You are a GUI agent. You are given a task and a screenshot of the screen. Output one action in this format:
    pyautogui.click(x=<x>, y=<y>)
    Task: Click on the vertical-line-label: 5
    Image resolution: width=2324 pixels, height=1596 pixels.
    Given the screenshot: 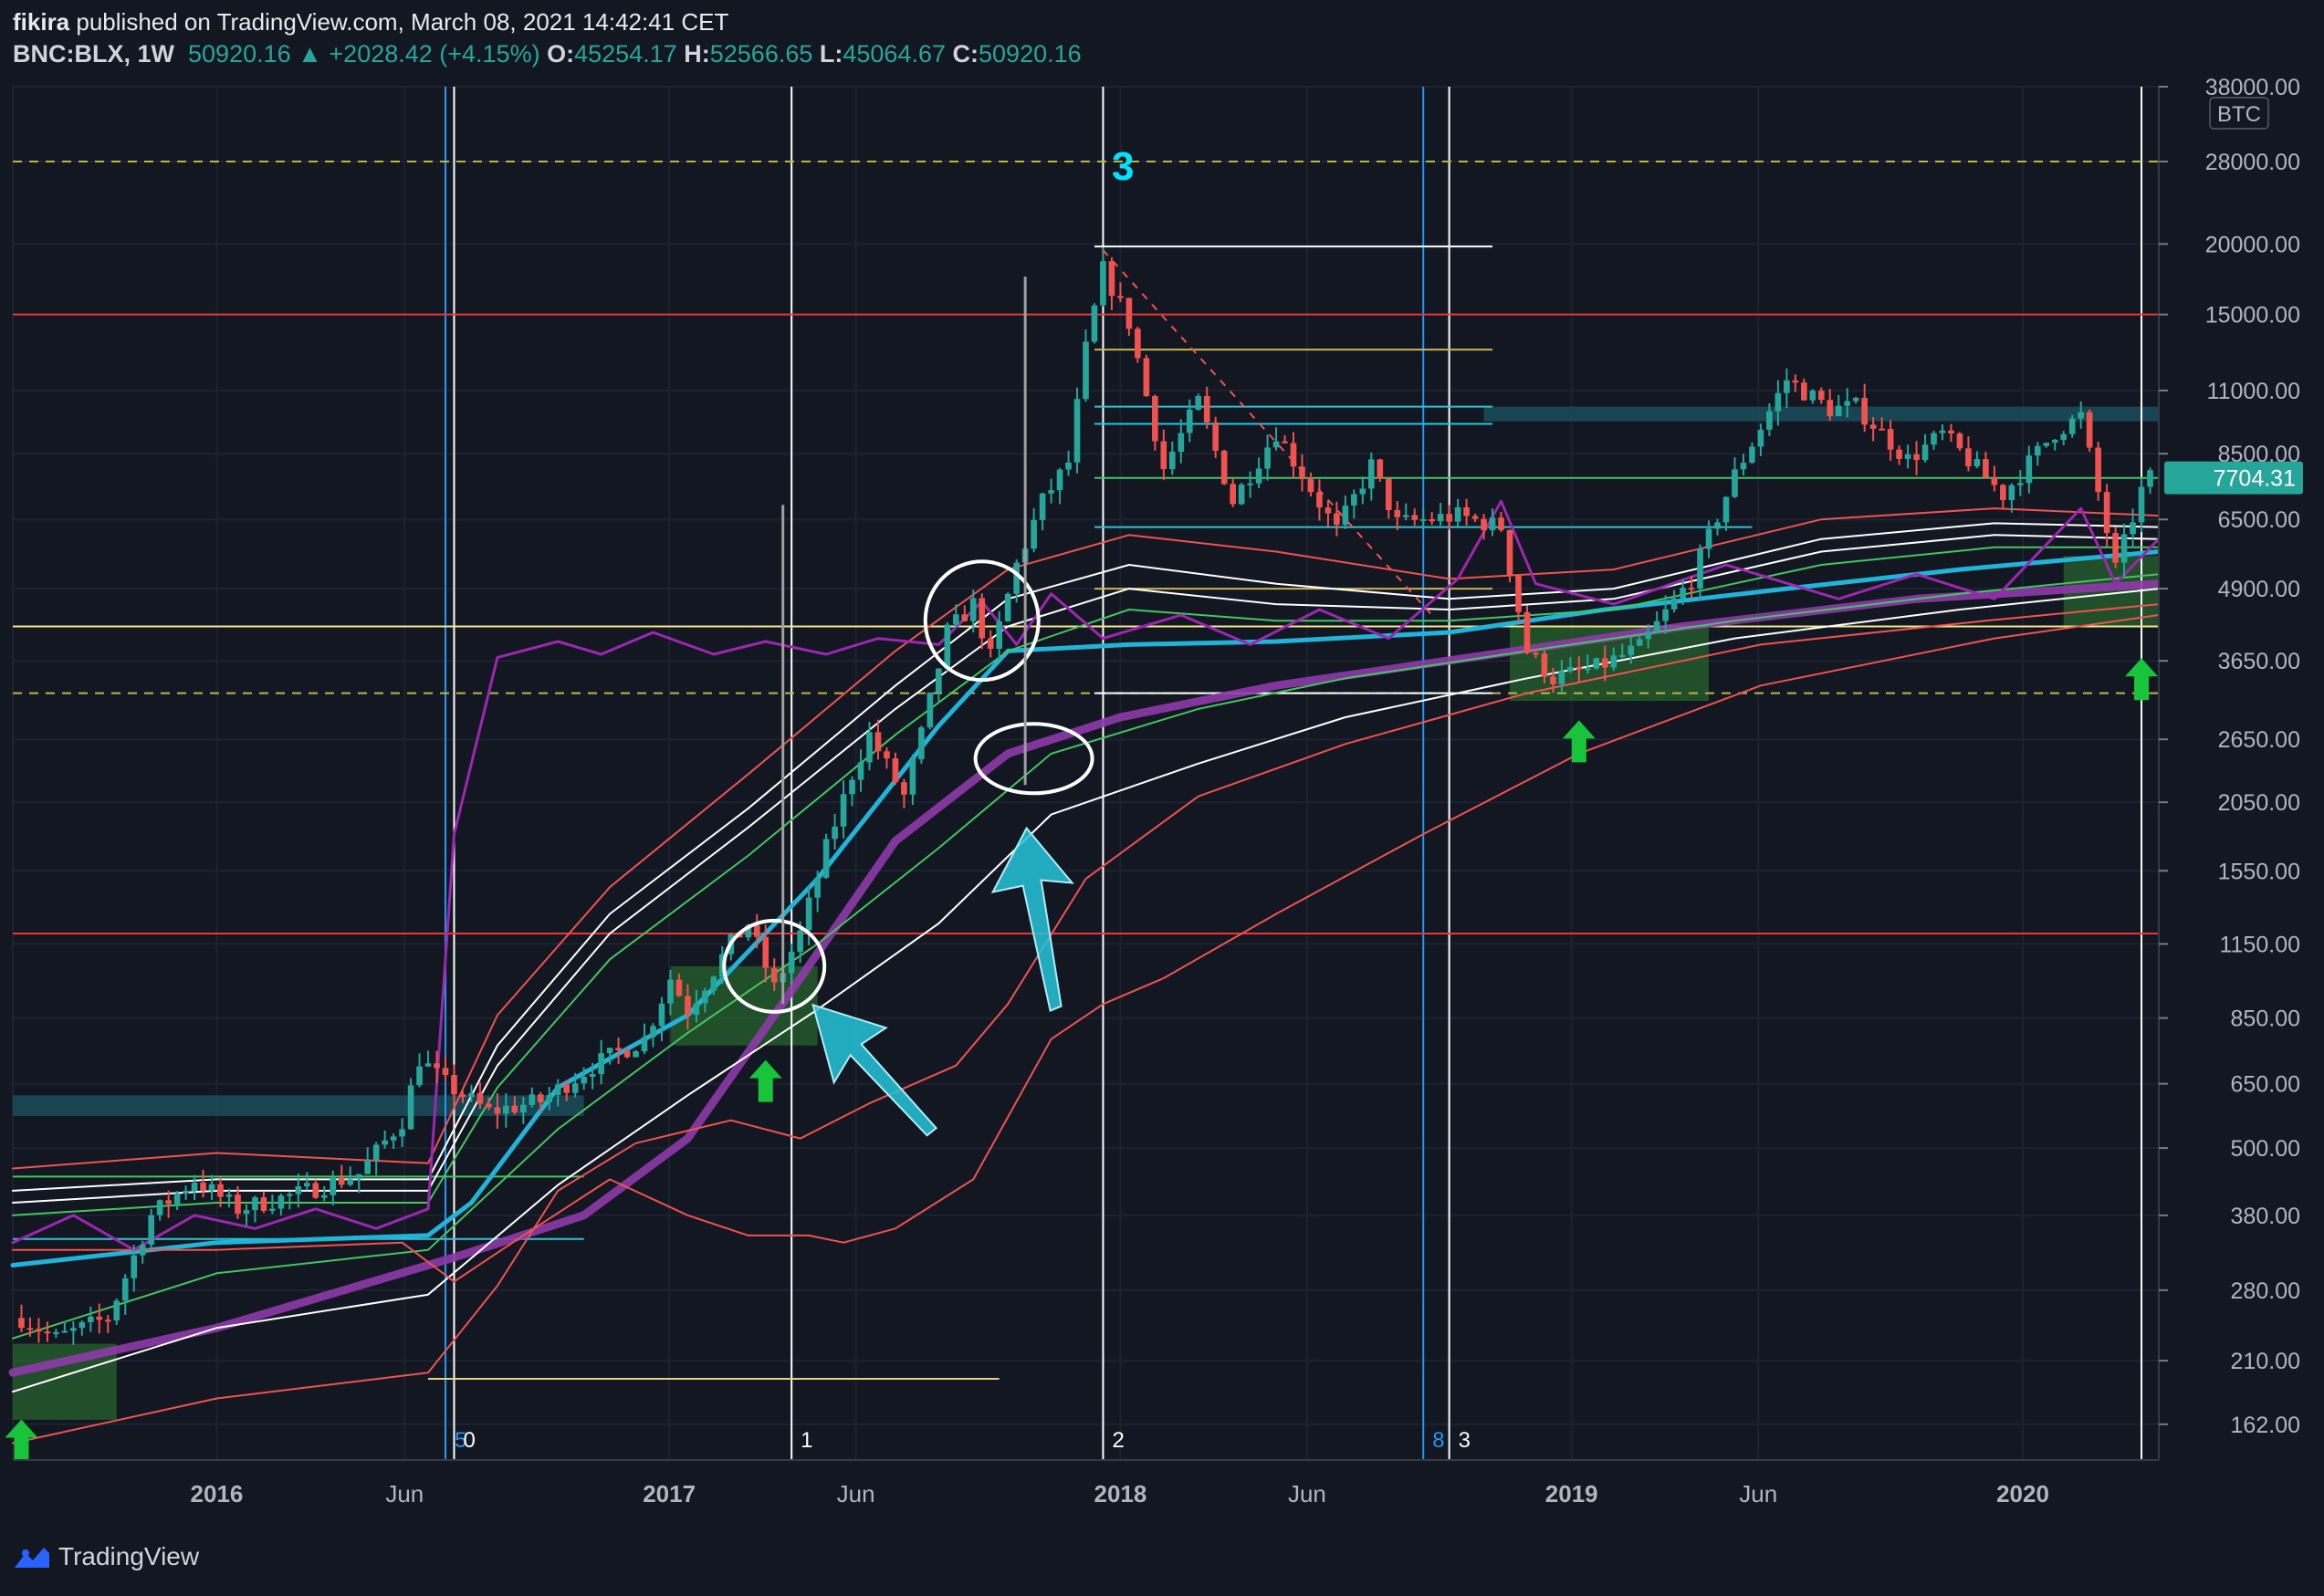 What is the action you would take?
    pyautogui.click(x=461, y=1441)
    